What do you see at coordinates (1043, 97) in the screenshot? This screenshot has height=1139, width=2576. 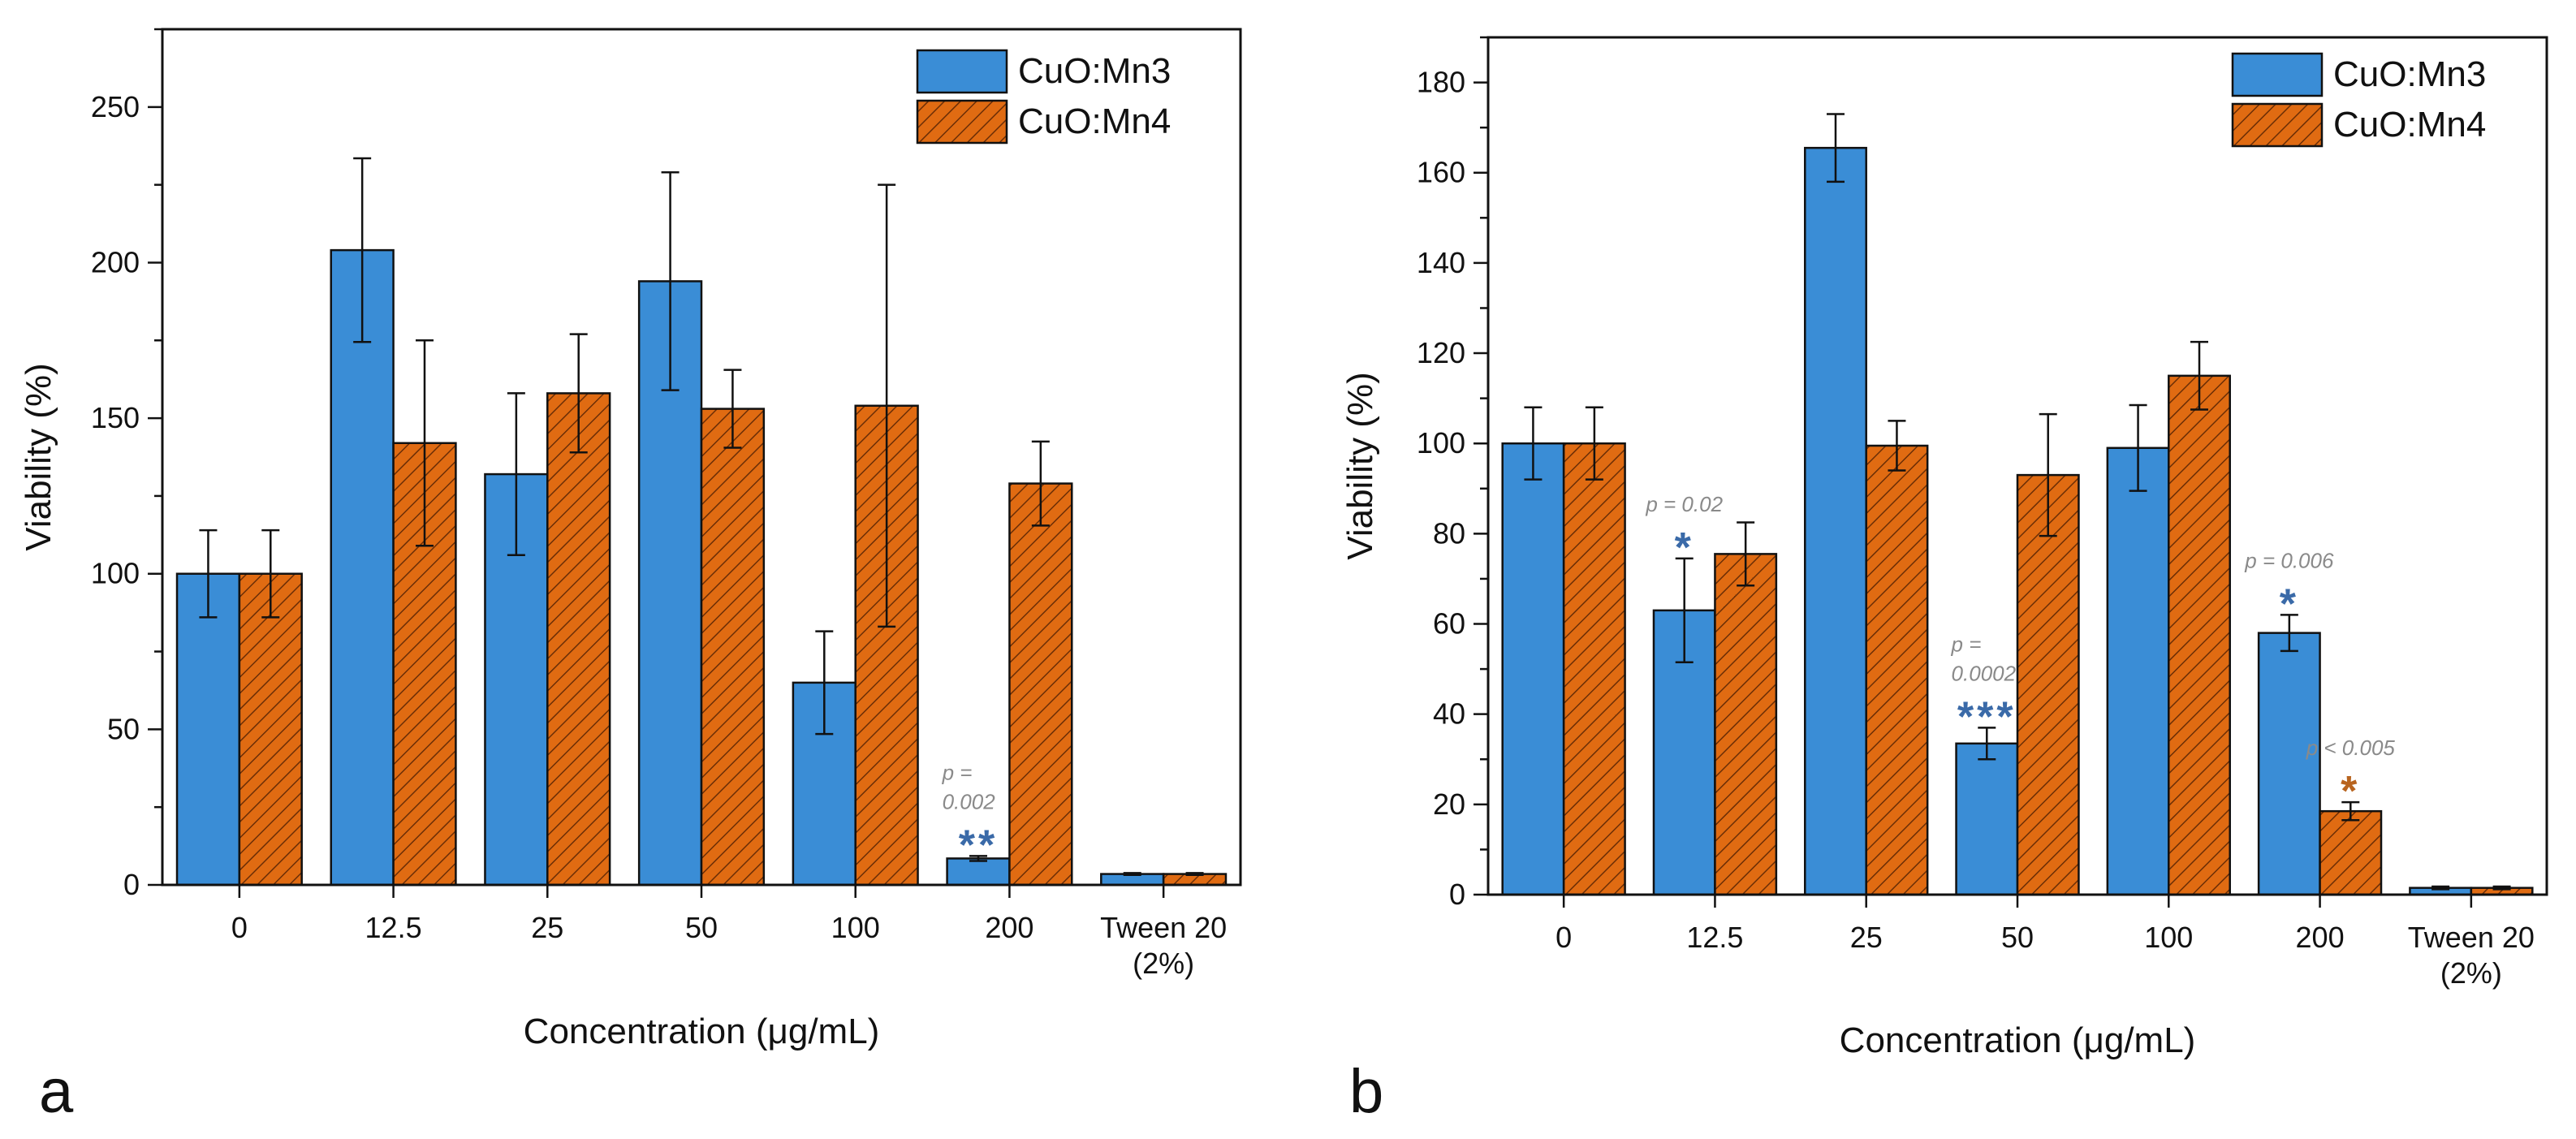 I see `legend: CuO:Mn3 CuO:Mn4` at bounding box center [1043, 97].